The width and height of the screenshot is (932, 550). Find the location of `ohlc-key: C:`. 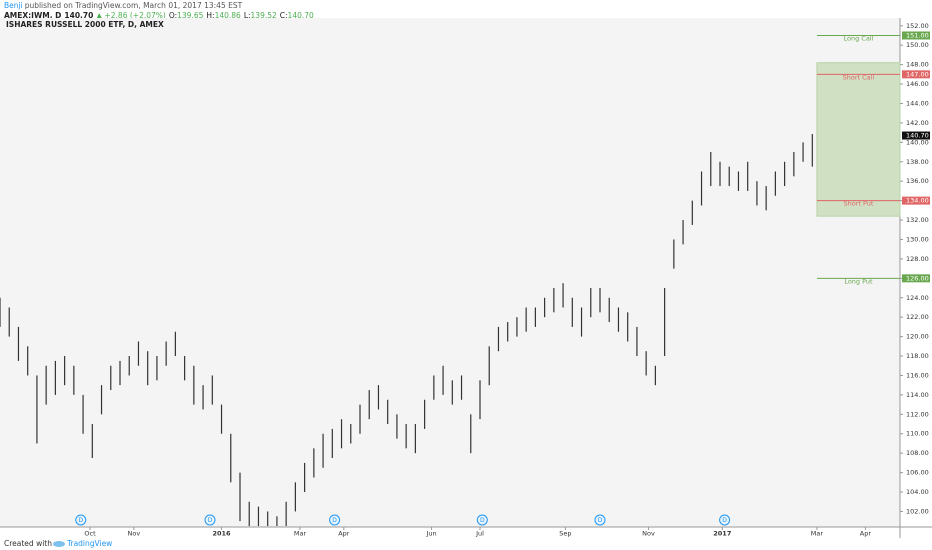

ohlc-key: C: is located at coordinates (283, 15).